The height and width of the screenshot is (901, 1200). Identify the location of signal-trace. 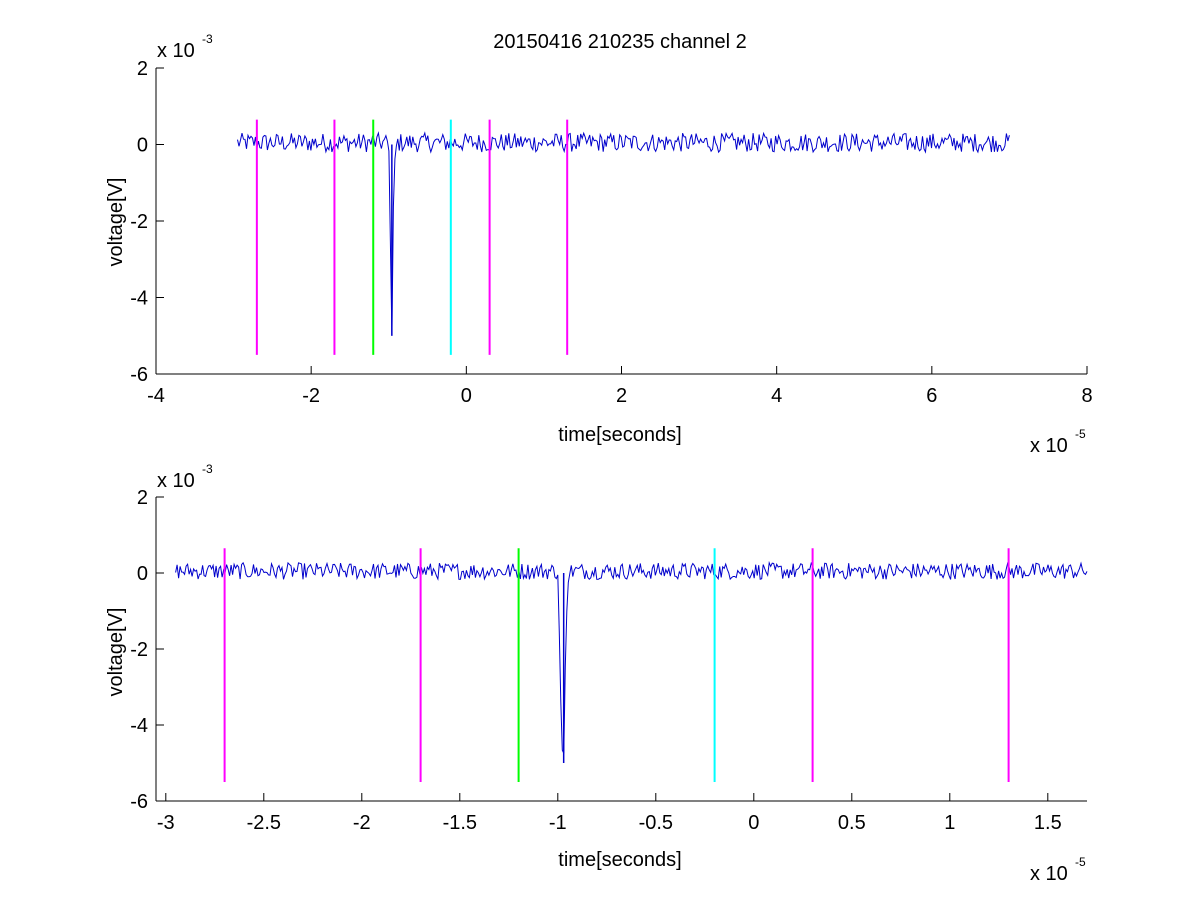
(623, 233).